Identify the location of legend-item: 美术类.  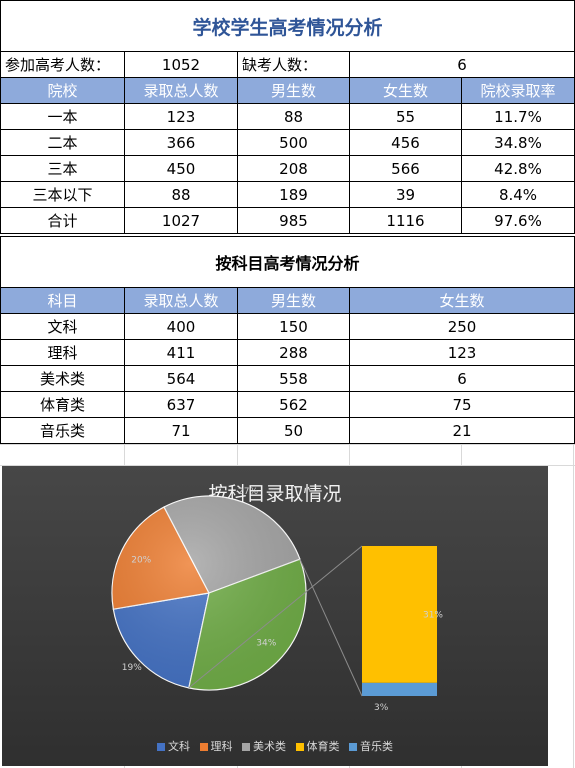
(264, 746).